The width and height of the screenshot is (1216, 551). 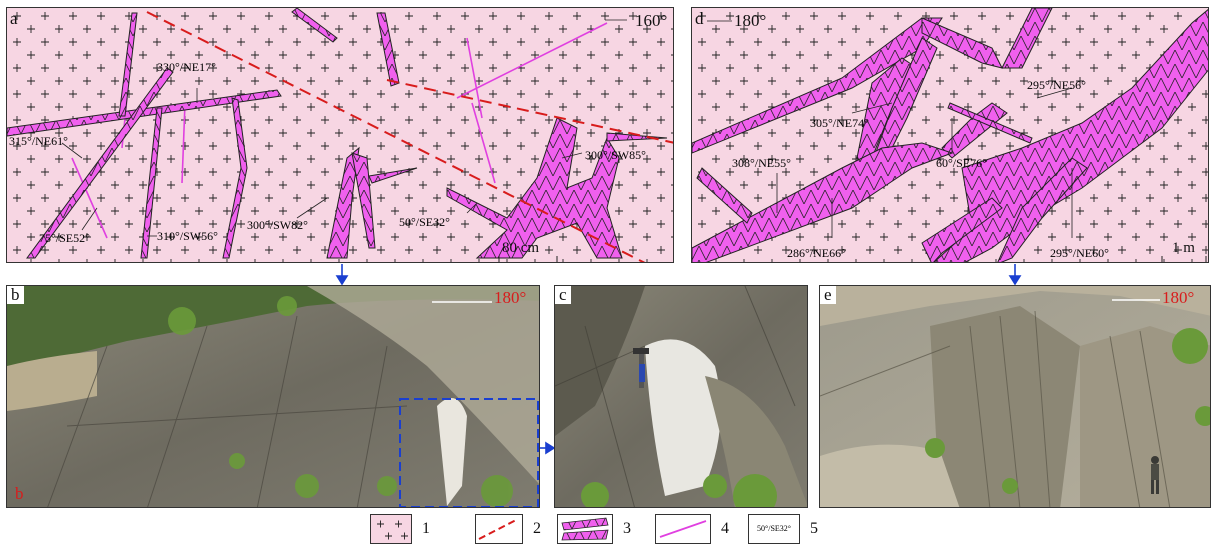 What do you see at coordinates (699, 18) in the screenshot?
I see `panel-label-d: d` at bounding box center [699, 18].